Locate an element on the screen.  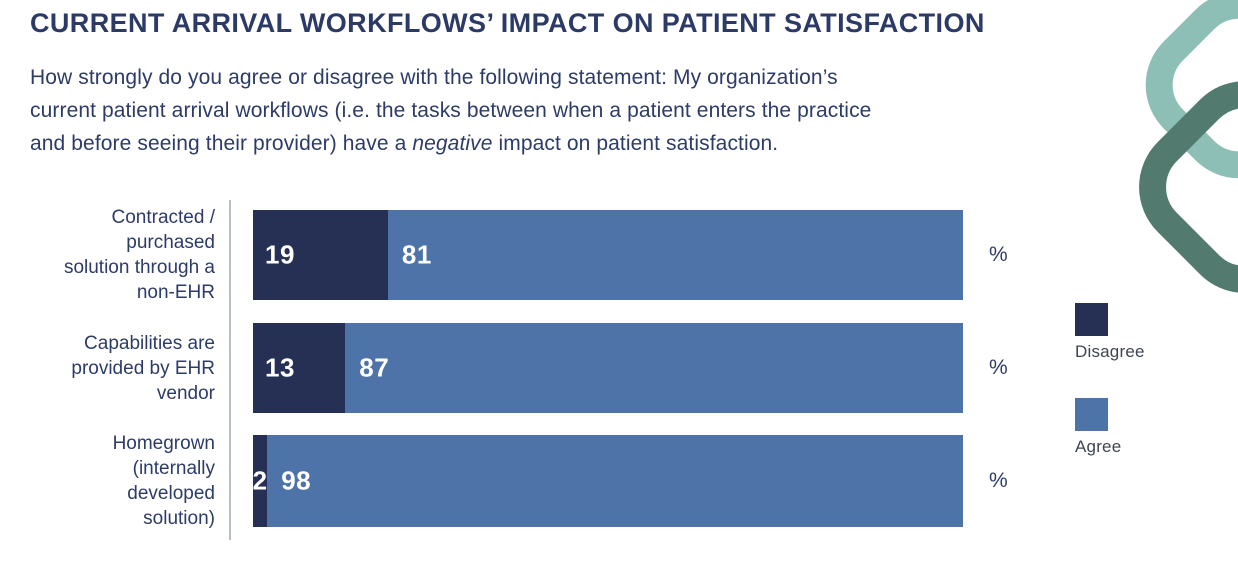
chart-baseline is located at coordinates (230, 370).